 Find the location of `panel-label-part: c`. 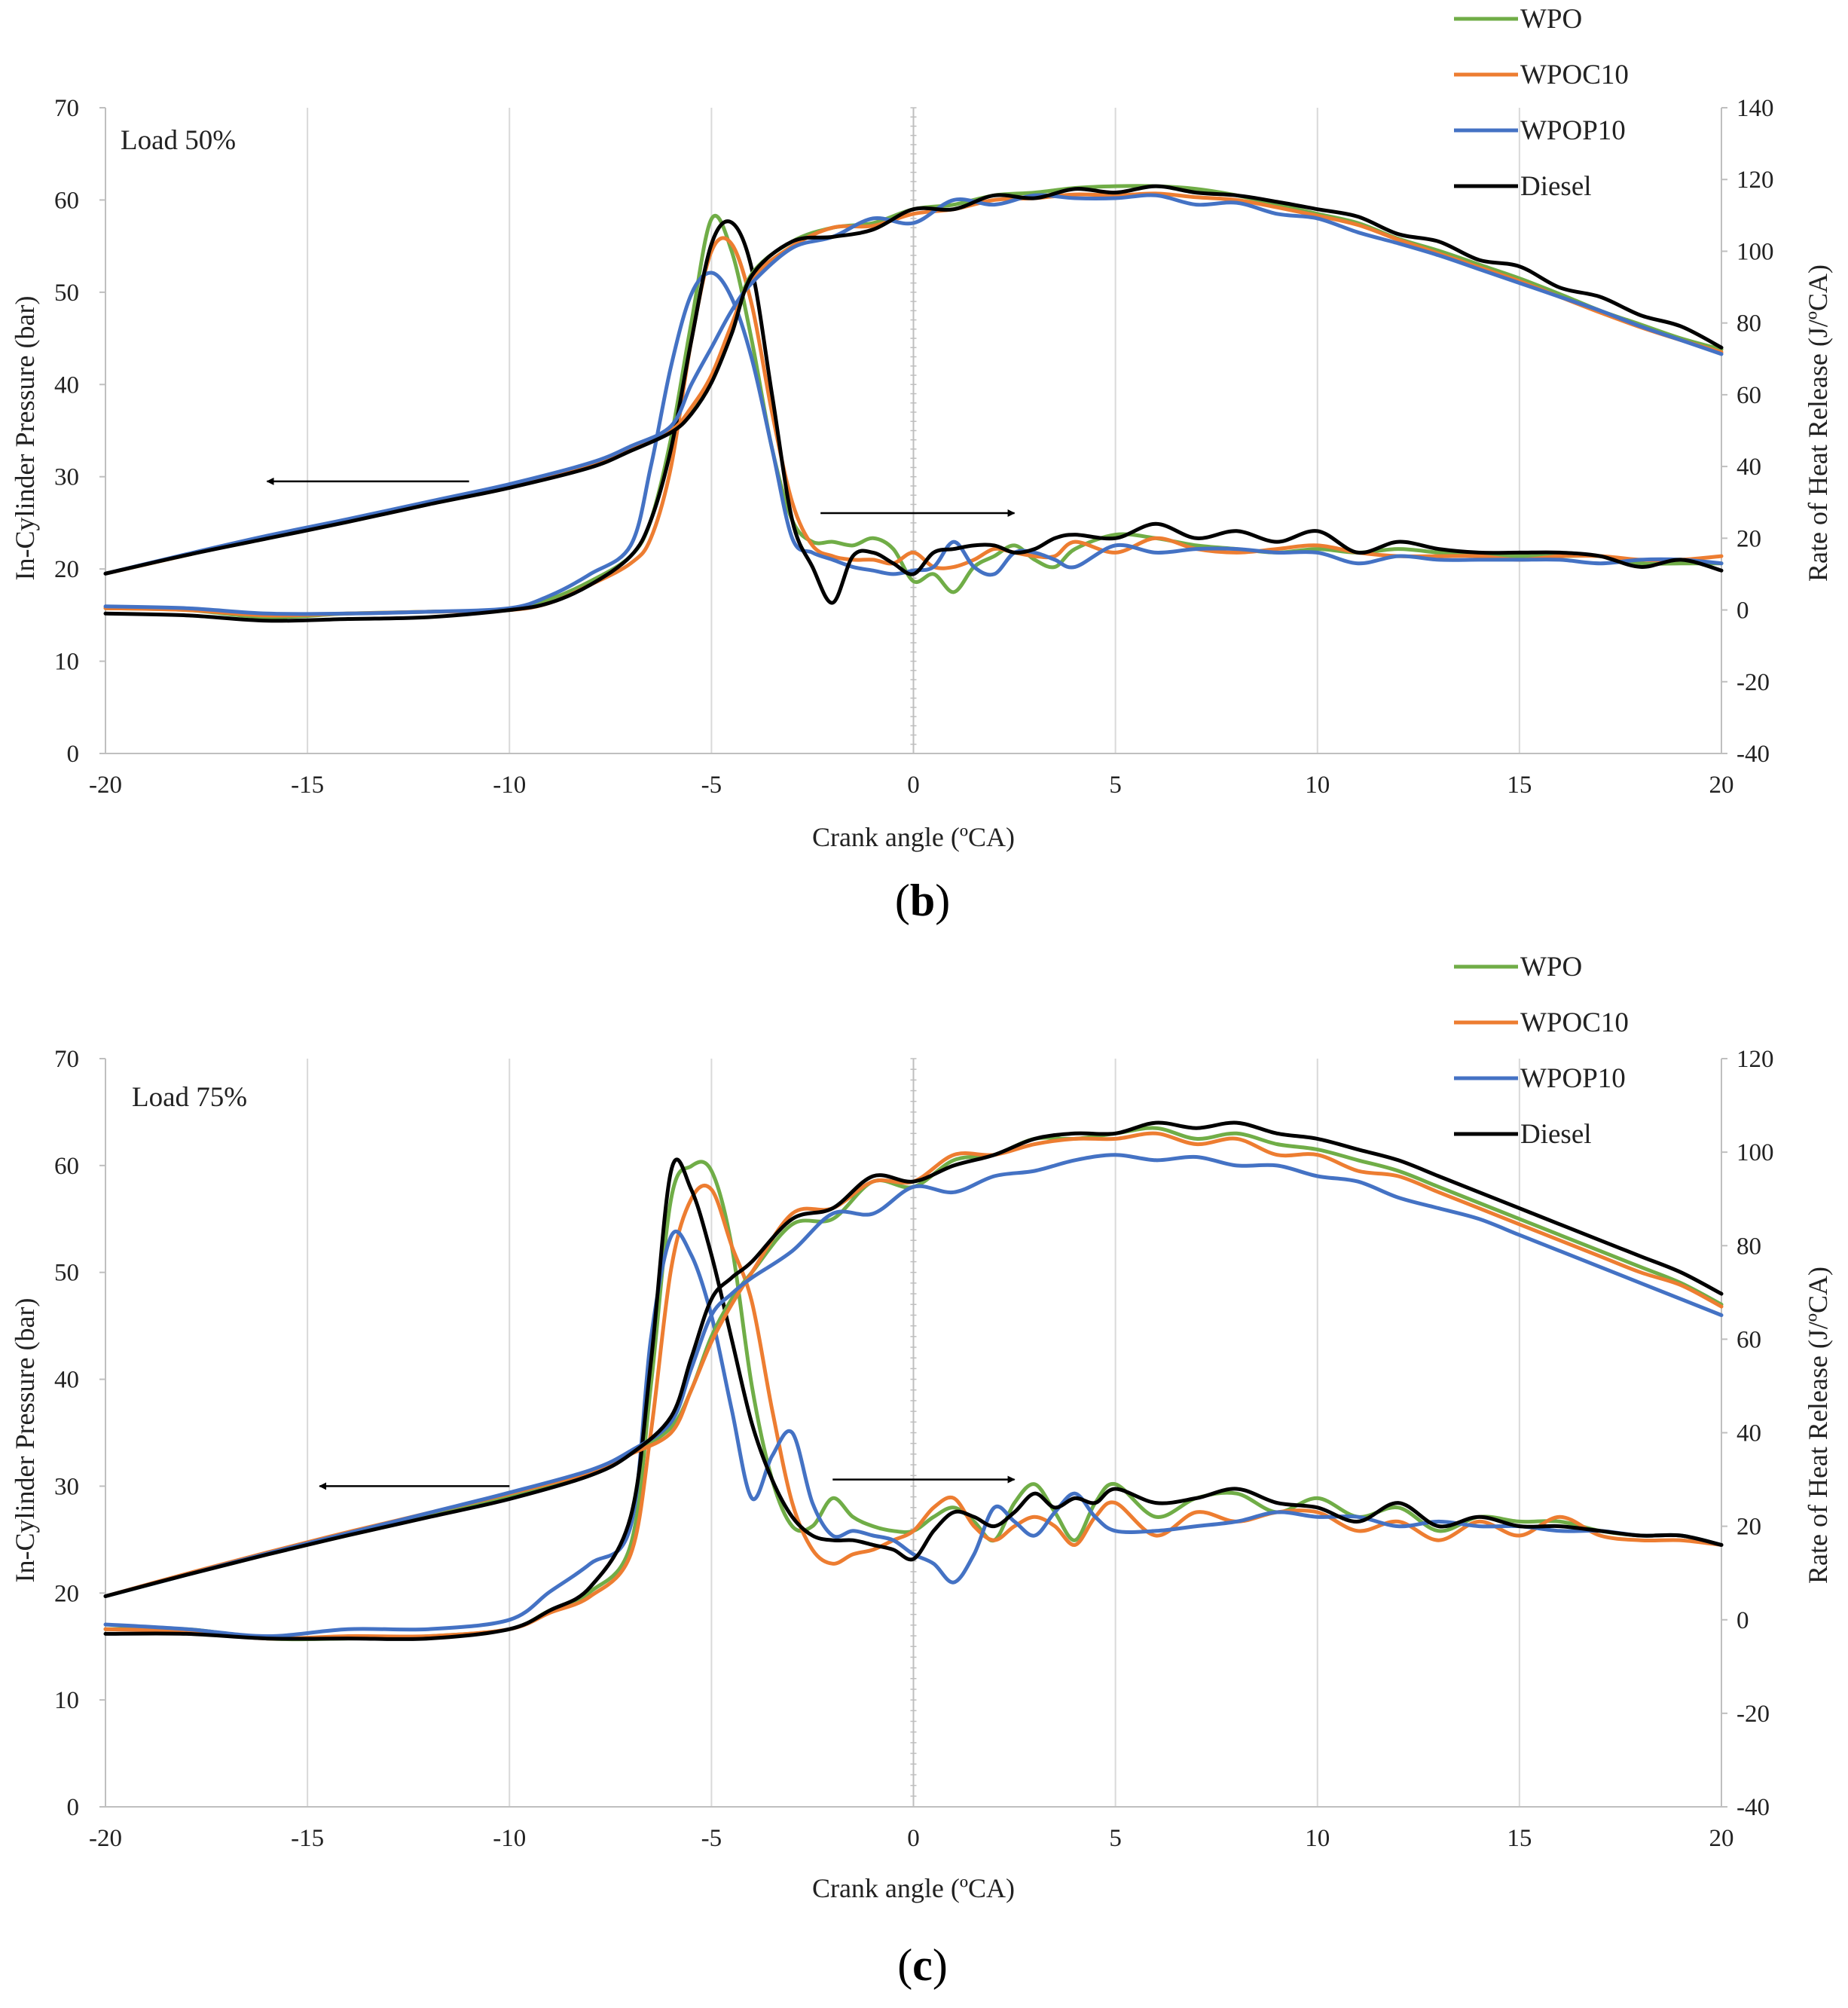

panel-label-part: c is located at coordinates (922, 1965).